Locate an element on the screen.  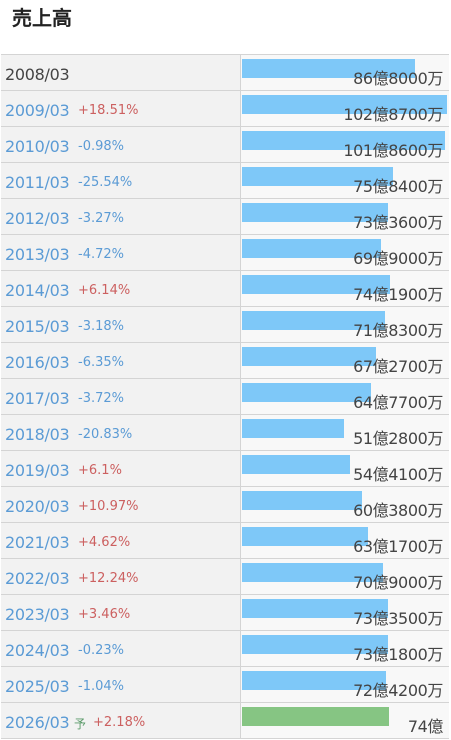
period-cell: 2026/03 予 +2.18% is located at coordinates (121, 720).